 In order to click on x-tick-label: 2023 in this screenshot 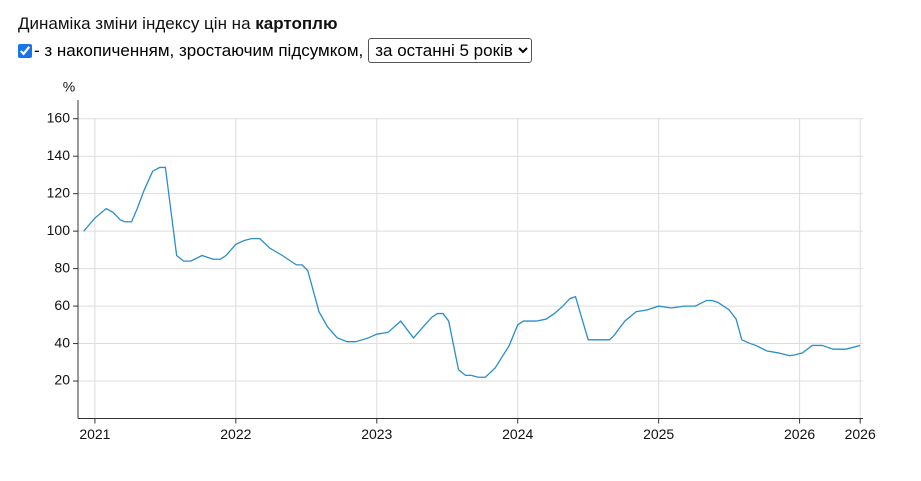, I will do `click(376, 434)`.